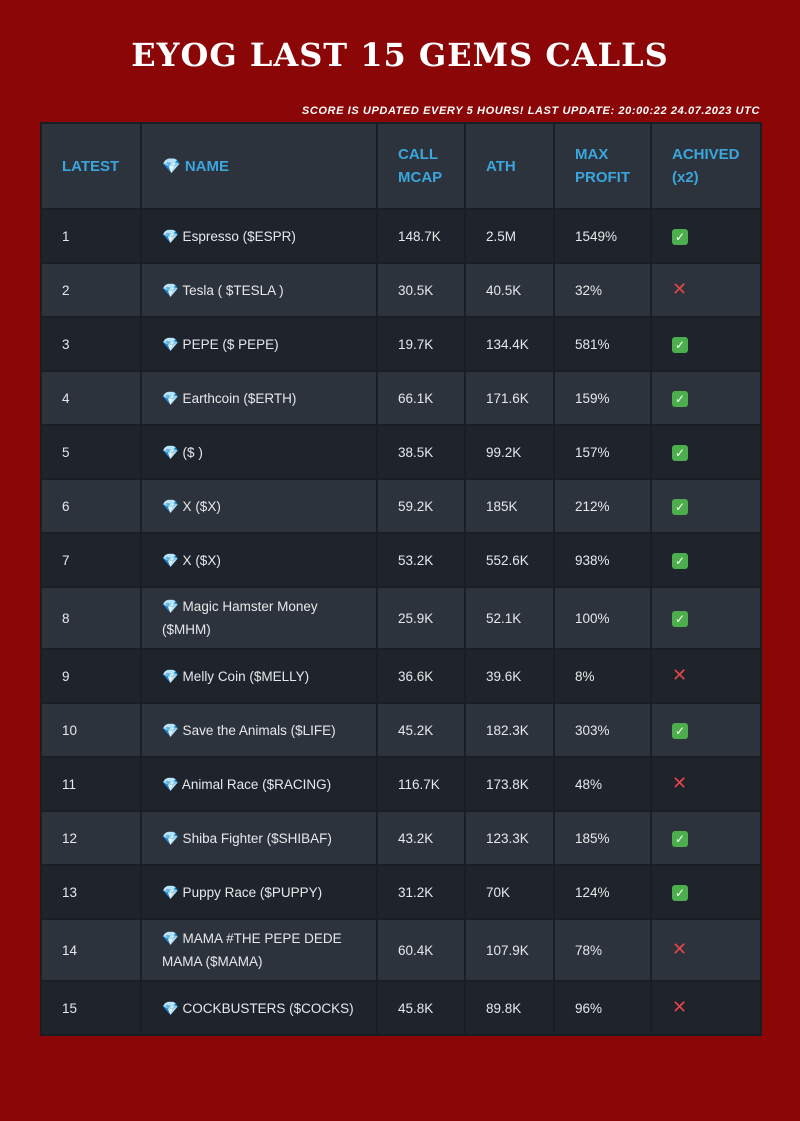 This screenshot has height=1121, width=800. Describe the element at coordinates (421, 290) in the screenshot. I see `call-mcap-cell: 30.5K` at that location.